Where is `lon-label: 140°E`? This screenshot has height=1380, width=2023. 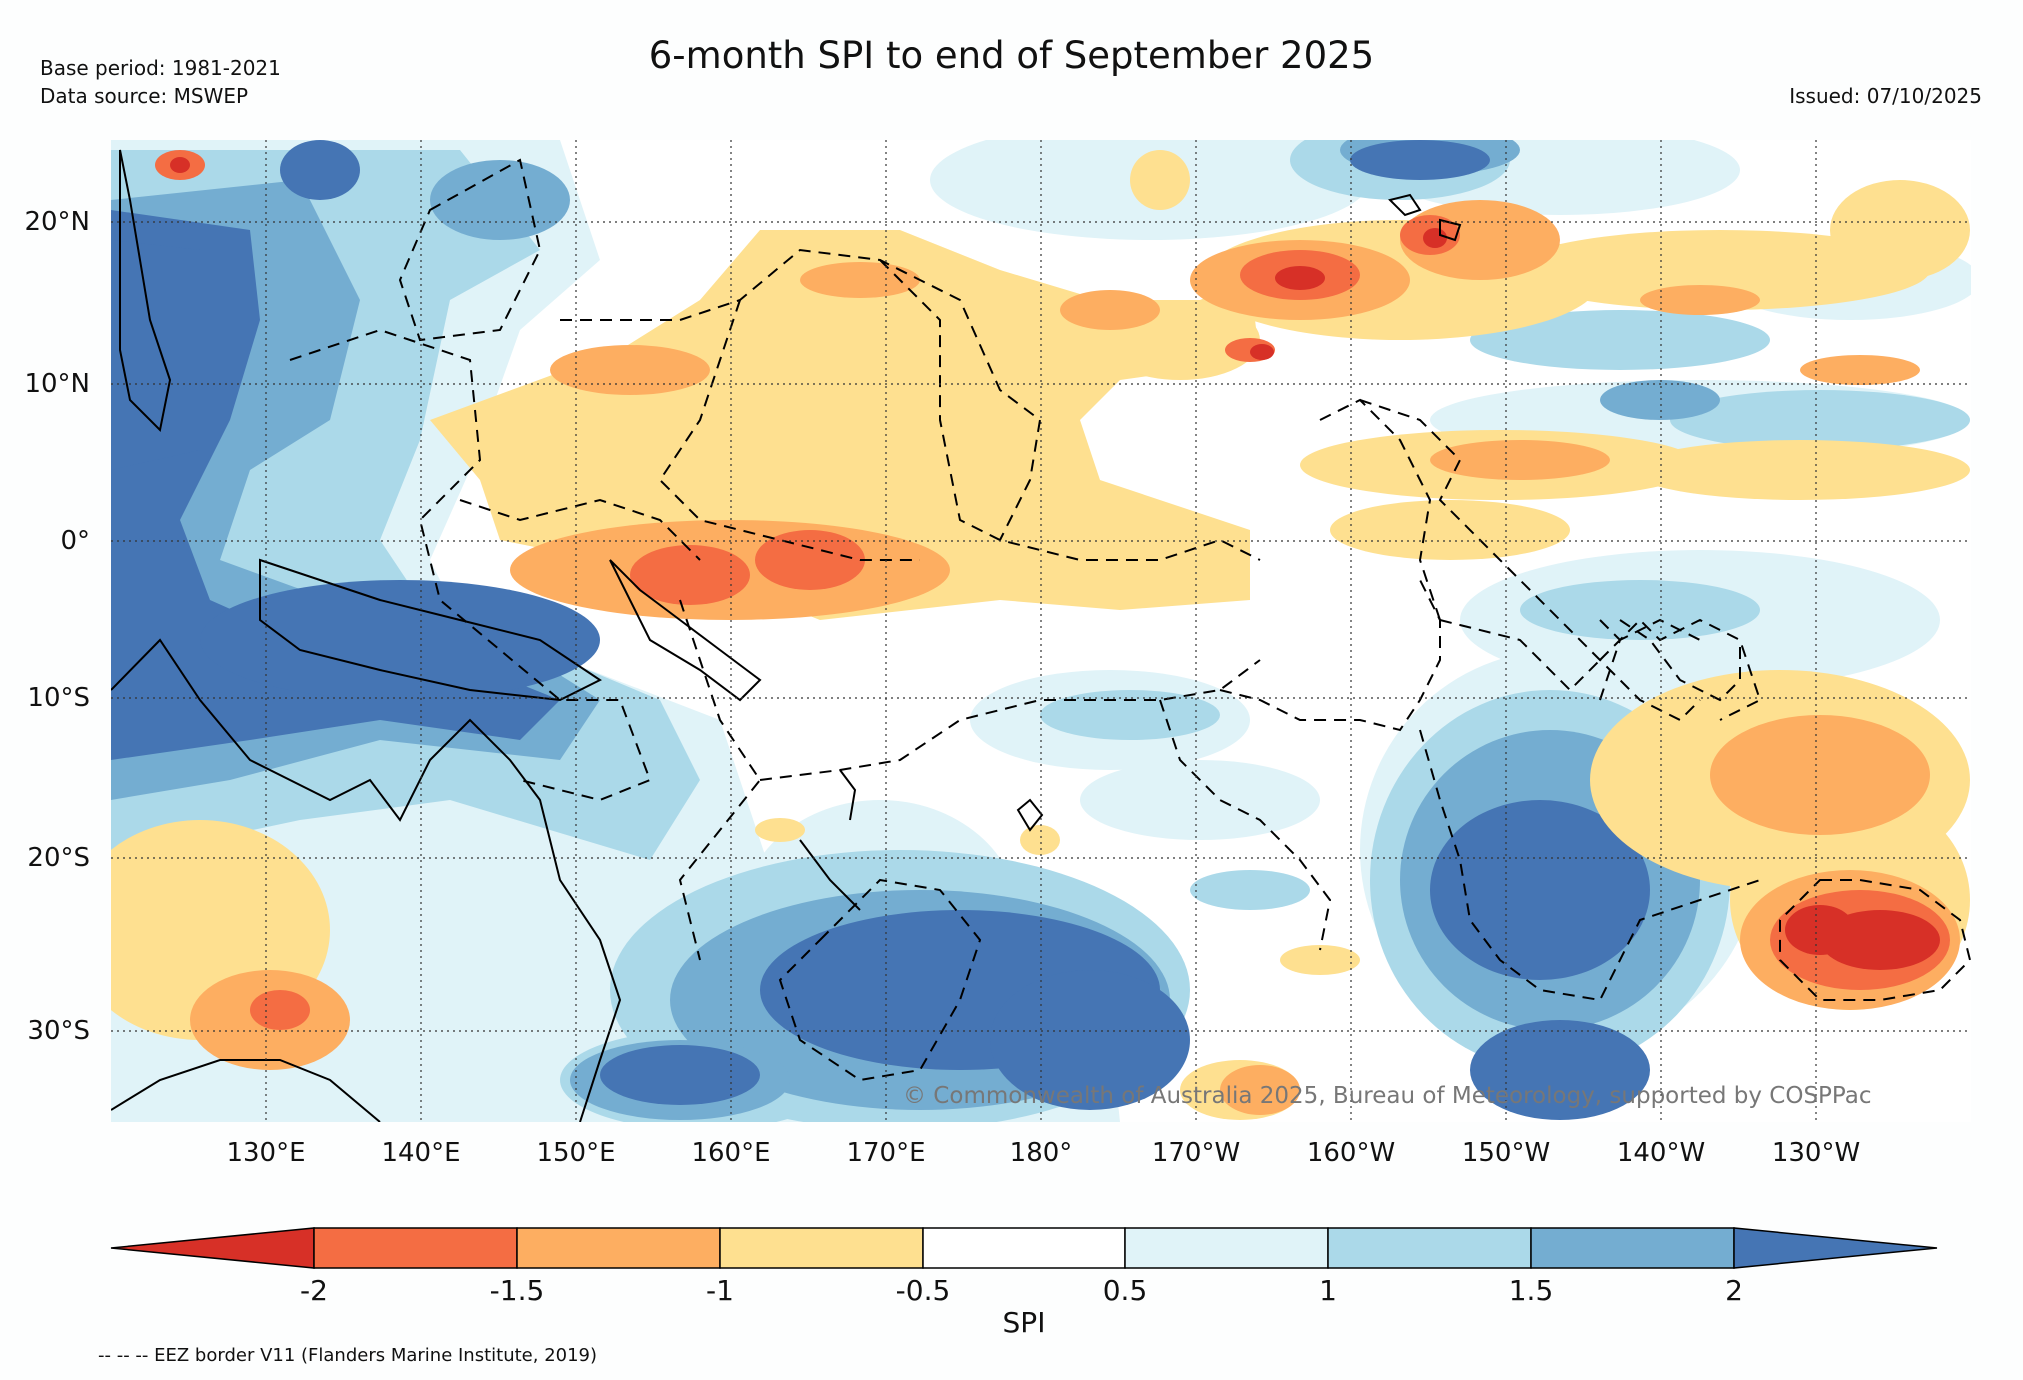 lon-label: 140°E is located at coordinates (421, 1153).